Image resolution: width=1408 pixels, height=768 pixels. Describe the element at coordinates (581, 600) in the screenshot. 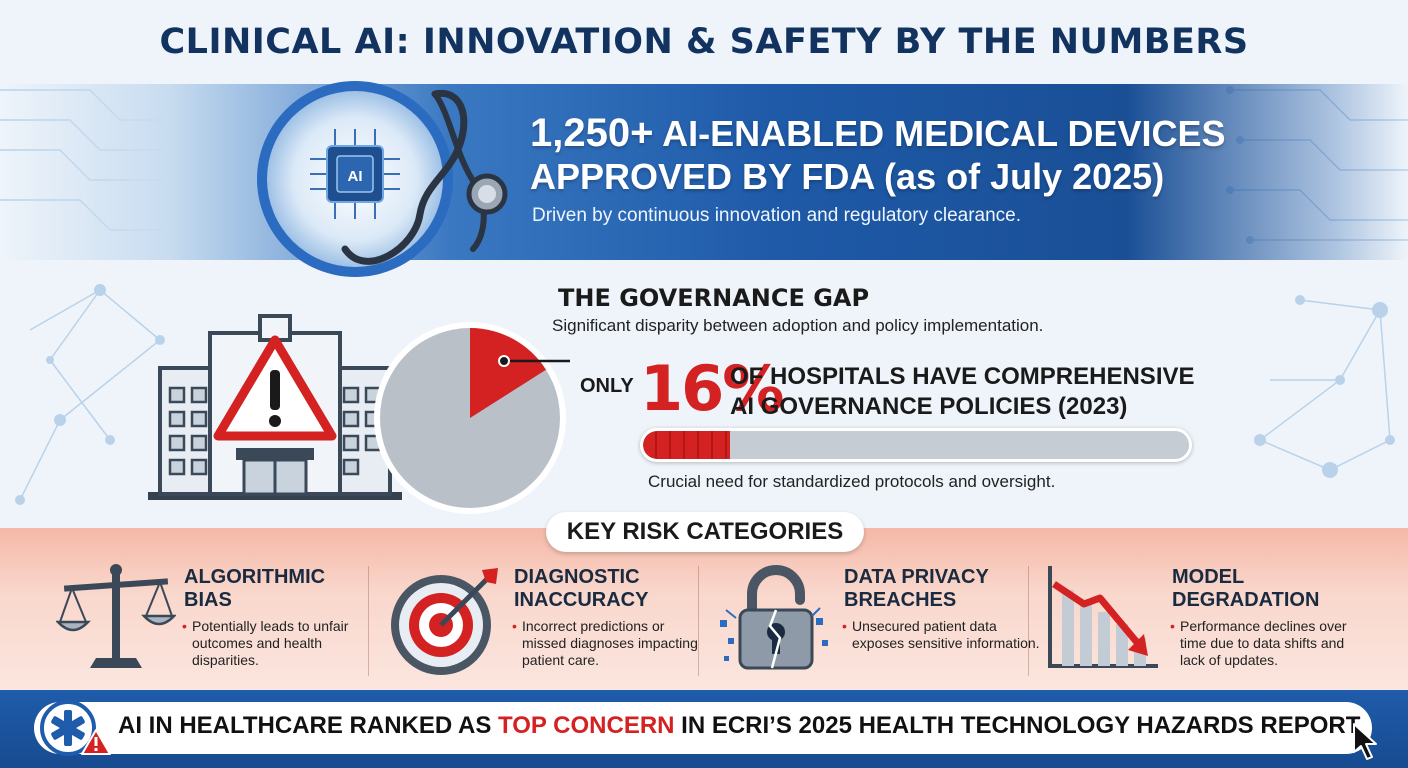

I see `risk-title-line2: INACCURACY` at that location.